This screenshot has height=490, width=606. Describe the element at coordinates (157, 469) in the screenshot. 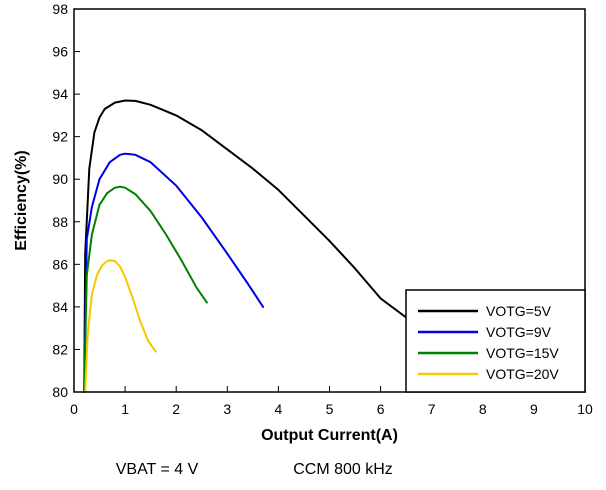

I see `caption-vbat: VBAT = 4 V` at that location.